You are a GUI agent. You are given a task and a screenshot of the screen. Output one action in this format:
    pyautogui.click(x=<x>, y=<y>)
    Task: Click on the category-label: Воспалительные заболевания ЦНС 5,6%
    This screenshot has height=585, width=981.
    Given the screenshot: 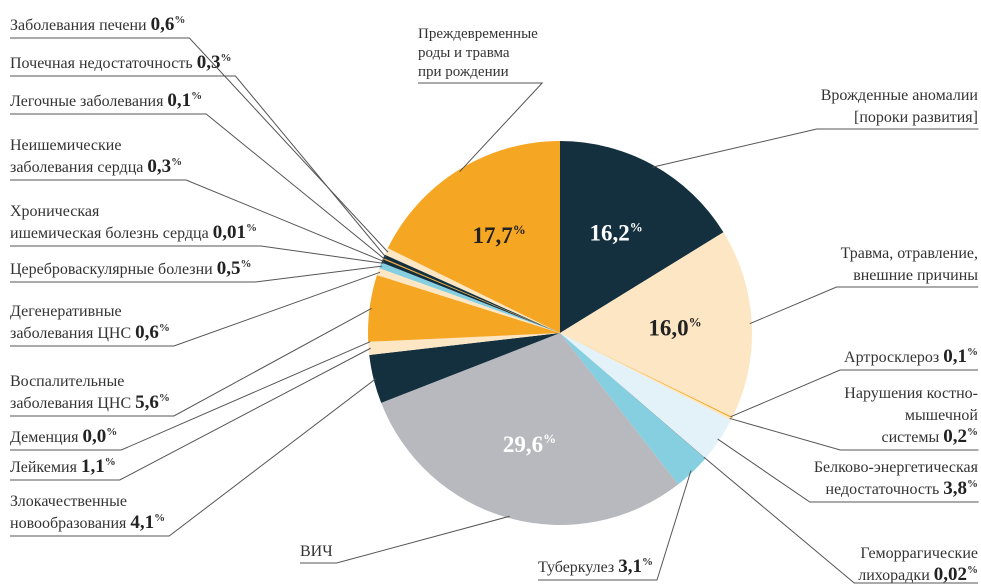 What is the action you would take?
    pyautogui.click(x=90, y=393)
    